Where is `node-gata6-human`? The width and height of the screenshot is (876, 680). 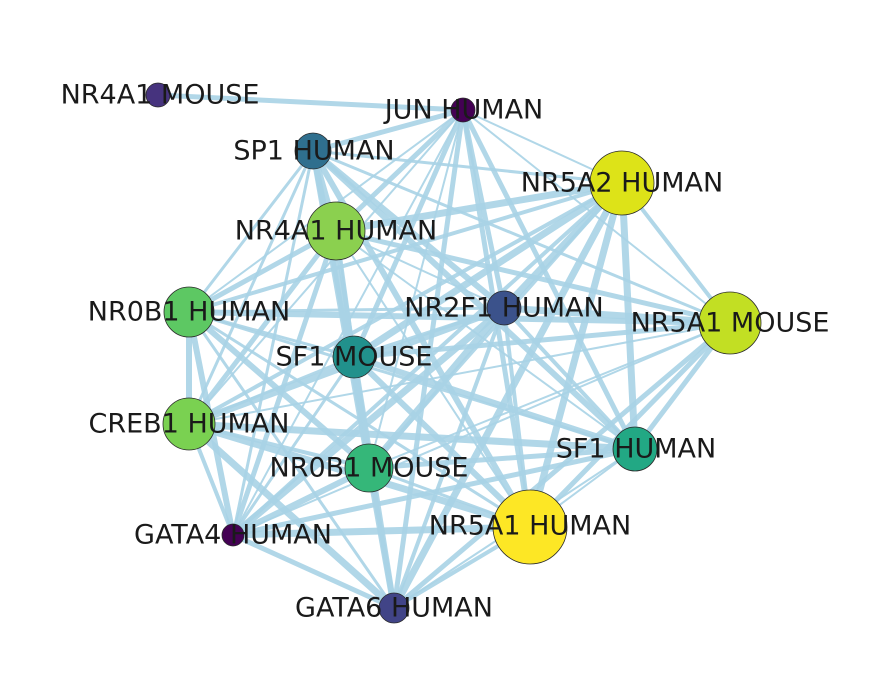
node-gata6-human is located at coordinates (394, 608).